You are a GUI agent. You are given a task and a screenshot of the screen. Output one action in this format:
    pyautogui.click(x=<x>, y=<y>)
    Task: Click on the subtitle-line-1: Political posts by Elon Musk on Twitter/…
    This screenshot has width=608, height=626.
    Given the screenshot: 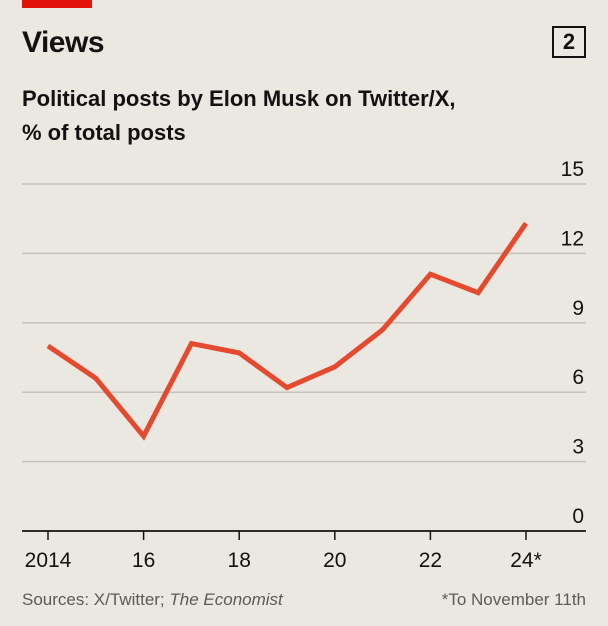 What is the action you would take?
    pyautogui.click(x=239, y=98)
    